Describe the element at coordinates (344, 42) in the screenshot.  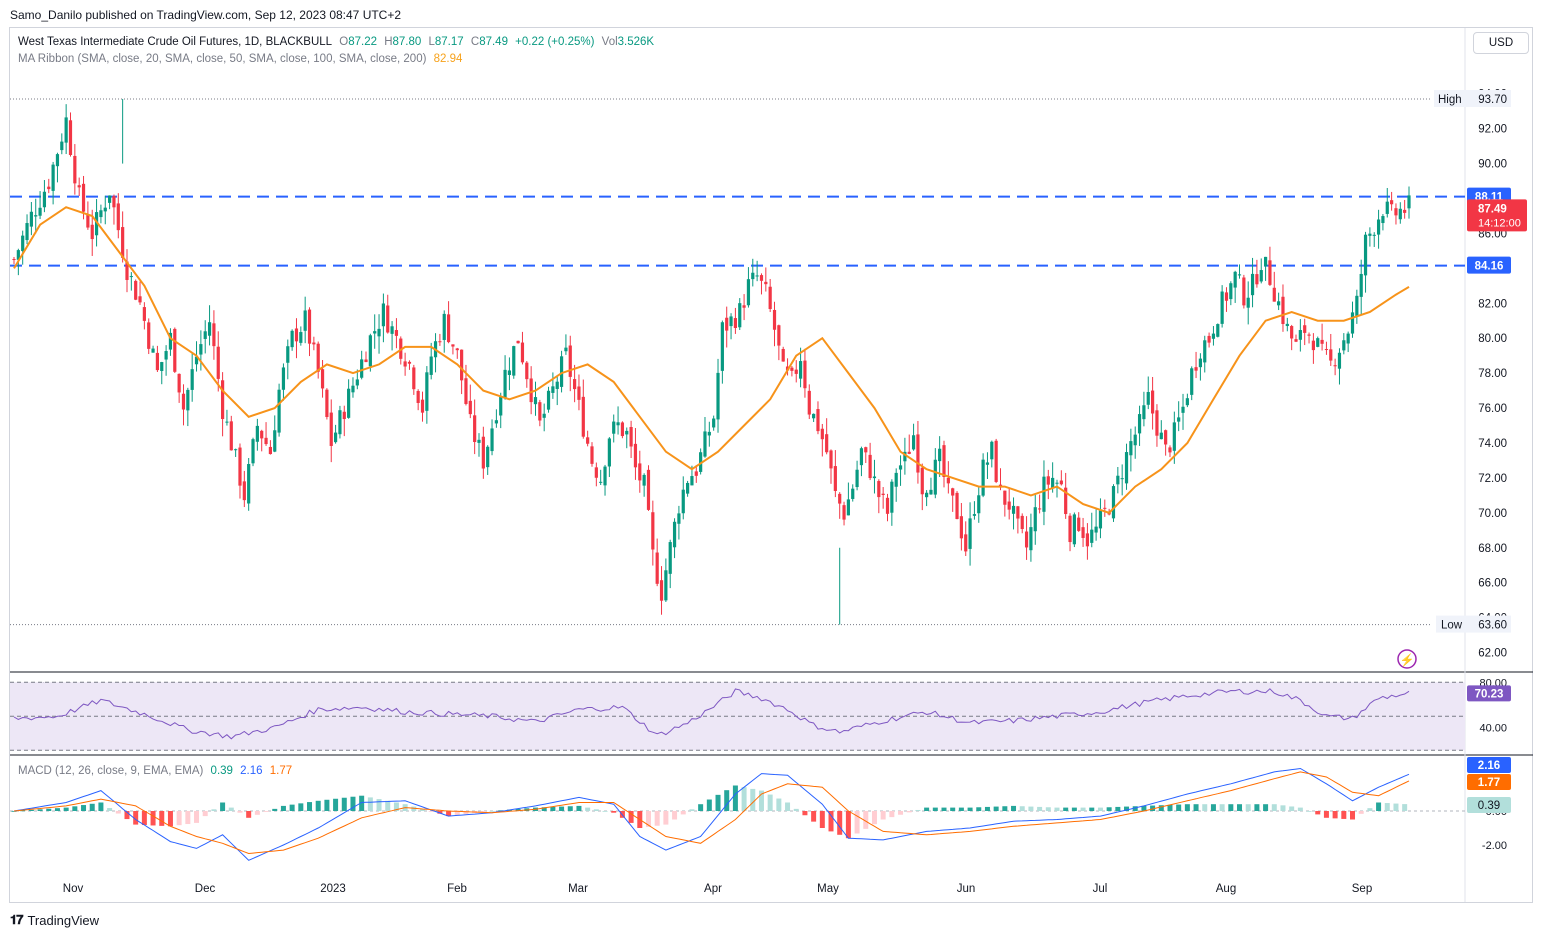
I see `open-label: O` at that location.